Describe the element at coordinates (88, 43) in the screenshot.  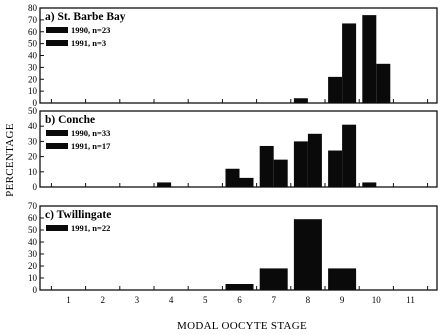
I see `legend-label: 1991, n=3` at that location.